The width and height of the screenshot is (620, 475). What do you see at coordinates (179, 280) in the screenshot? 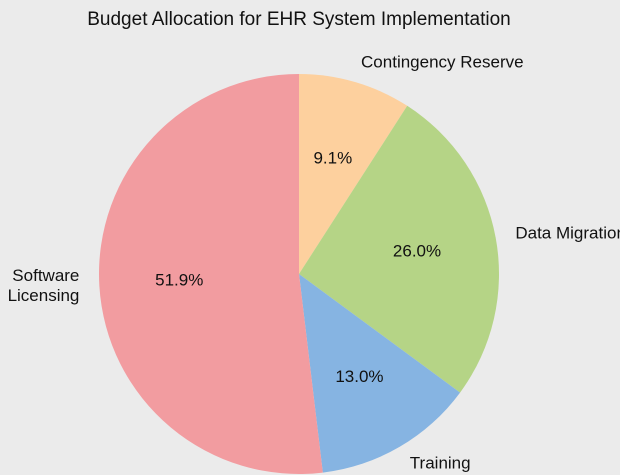
I see `value-label: 51.9%` at bounding box center [179, 280].